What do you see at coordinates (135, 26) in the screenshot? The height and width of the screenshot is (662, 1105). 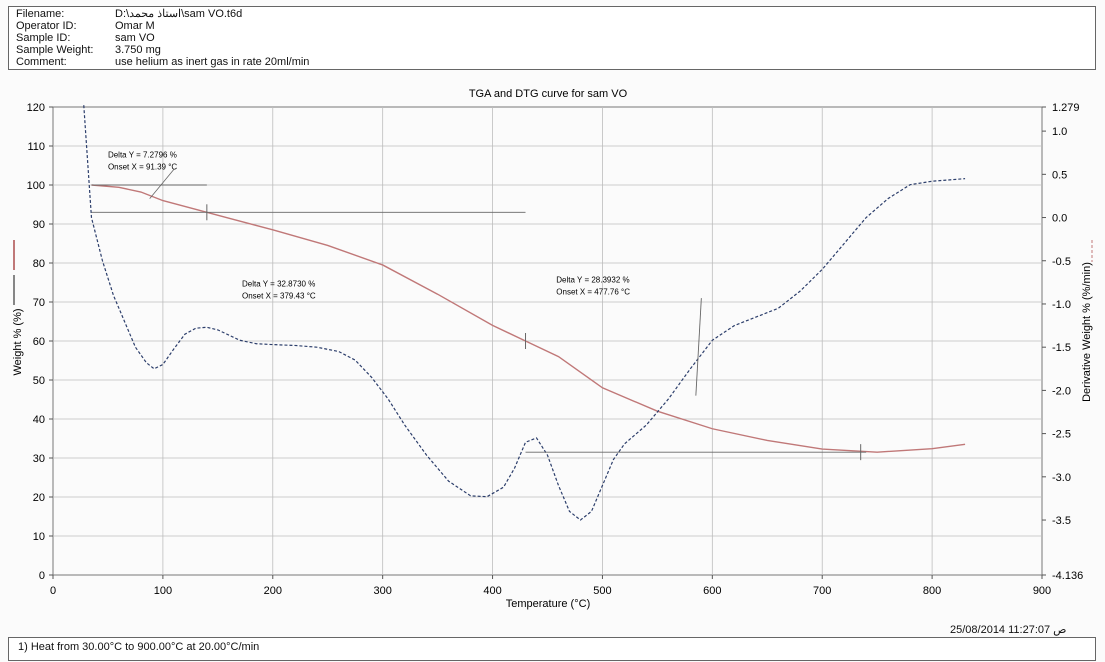 I see `operator-value: Omar M` at bounding box center [135, 26].